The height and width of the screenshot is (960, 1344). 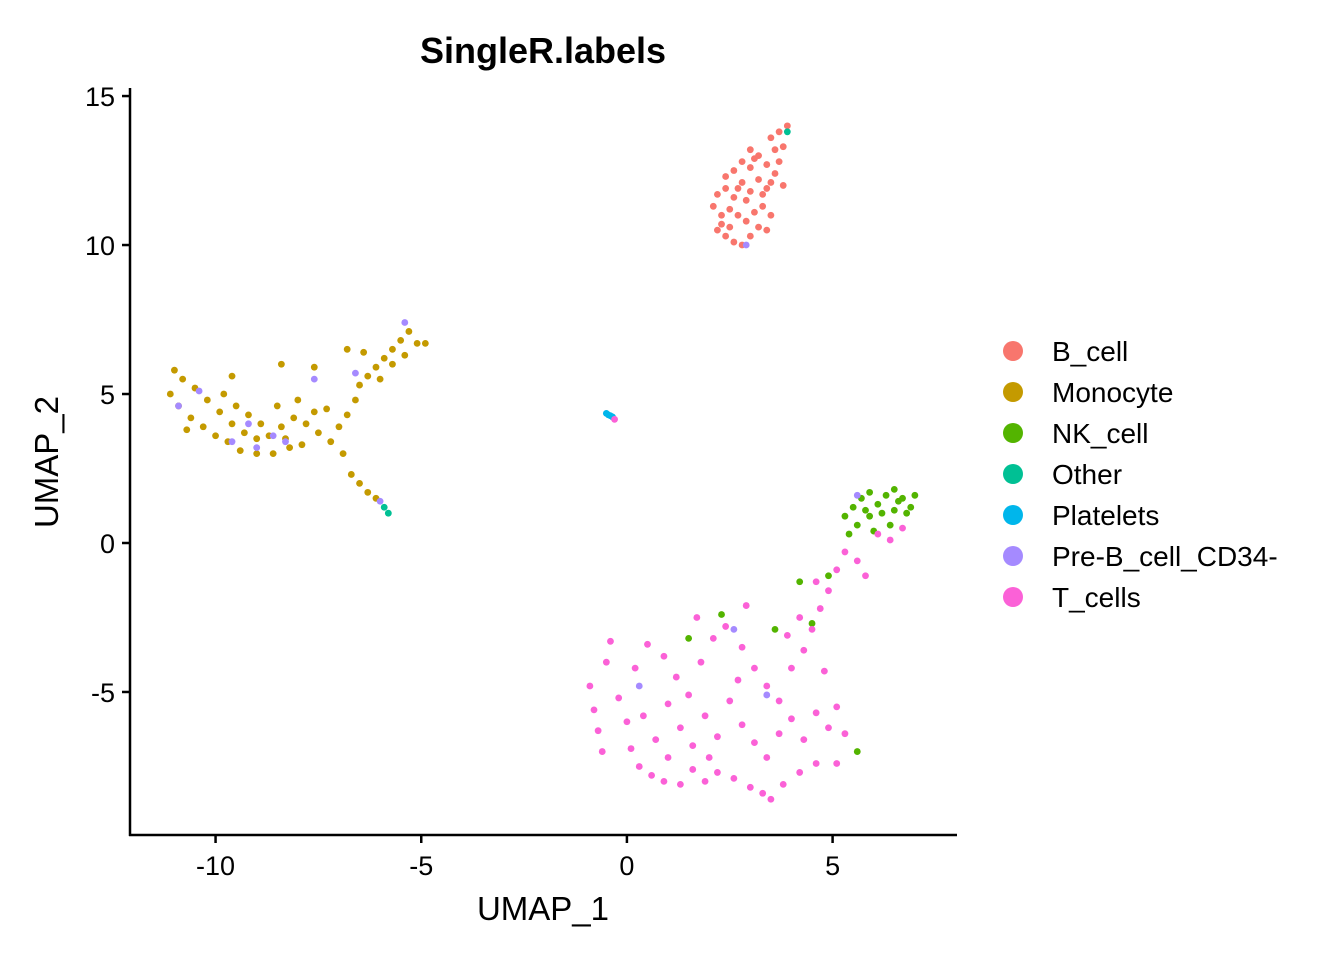 What do you see at coordinates (215, 866) in the screenshot?
I see `x-tick-label: -10` at bounding box center [215, 866].